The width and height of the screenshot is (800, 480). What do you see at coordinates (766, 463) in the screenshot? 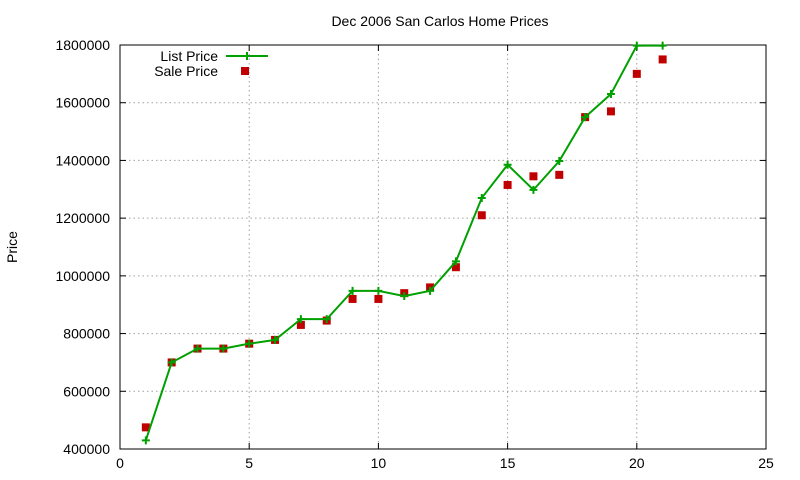
I see `x-tick-label: 25` at bounding box center [766, 463].